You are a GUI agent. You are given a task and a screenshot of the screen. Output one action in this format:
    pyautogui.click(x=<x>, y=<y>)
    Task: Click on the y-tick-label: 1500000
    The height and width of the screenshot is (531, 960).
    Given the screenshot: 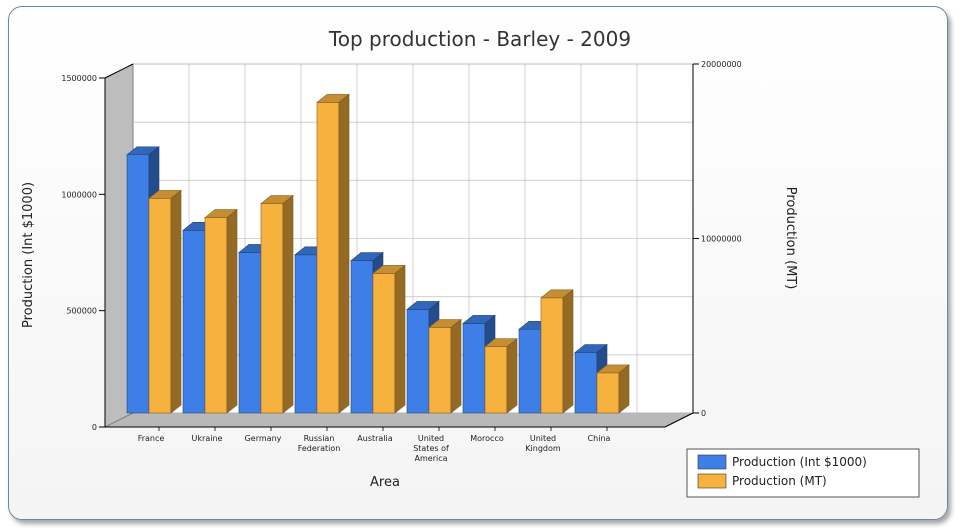 What is the action you would take?
    pyautogui.click(x=79, y=78)
    